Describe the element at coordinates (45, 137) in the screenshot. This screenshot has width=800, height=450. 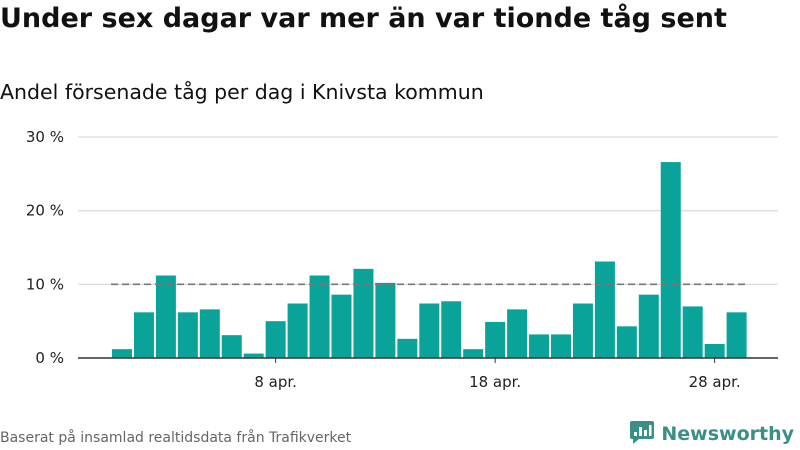
I see `y-tick-label: 30 %` at that location.